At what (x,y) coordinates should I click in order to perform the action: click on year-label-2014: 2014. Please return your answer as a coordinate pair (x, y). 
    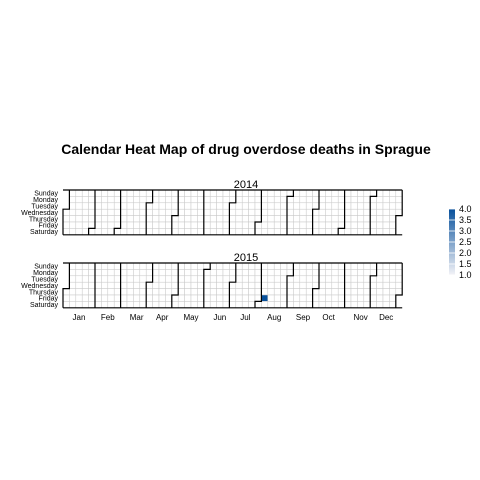
    Looking at the image, I should click on (246, 185).